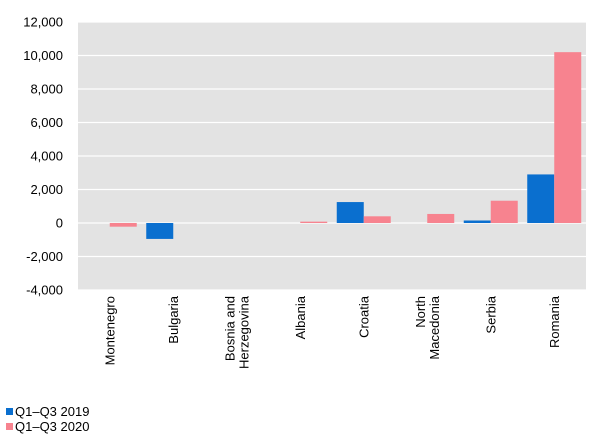  What do you see at coordinates (109, 330) in the screenshot?
I see `x-category-label: Montenegro` at bounding box center [109, 330].